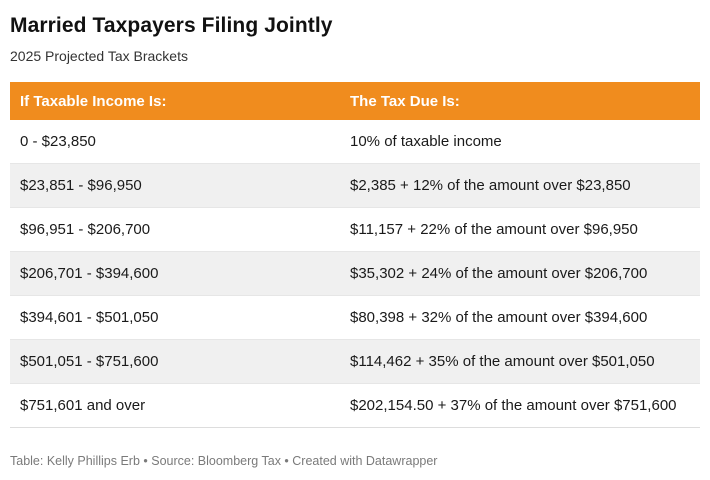 This screenshot has height=480, width=710. I want to click on tax-due-cell: $11,157 + 22% of the amount over $96,950, so click(520, 229).